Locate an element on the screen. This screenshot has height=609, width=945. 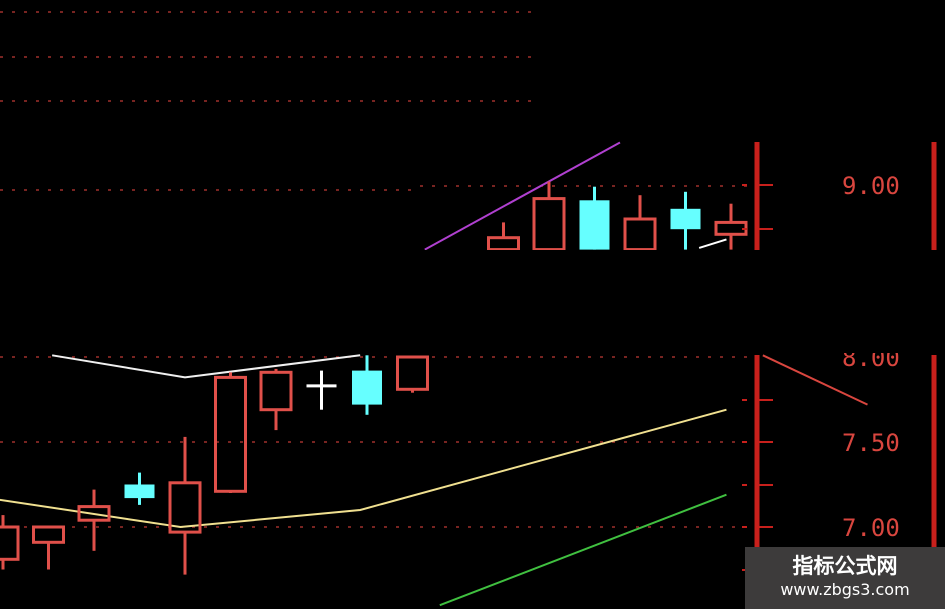
right-line is located at coordinates (815, 380).